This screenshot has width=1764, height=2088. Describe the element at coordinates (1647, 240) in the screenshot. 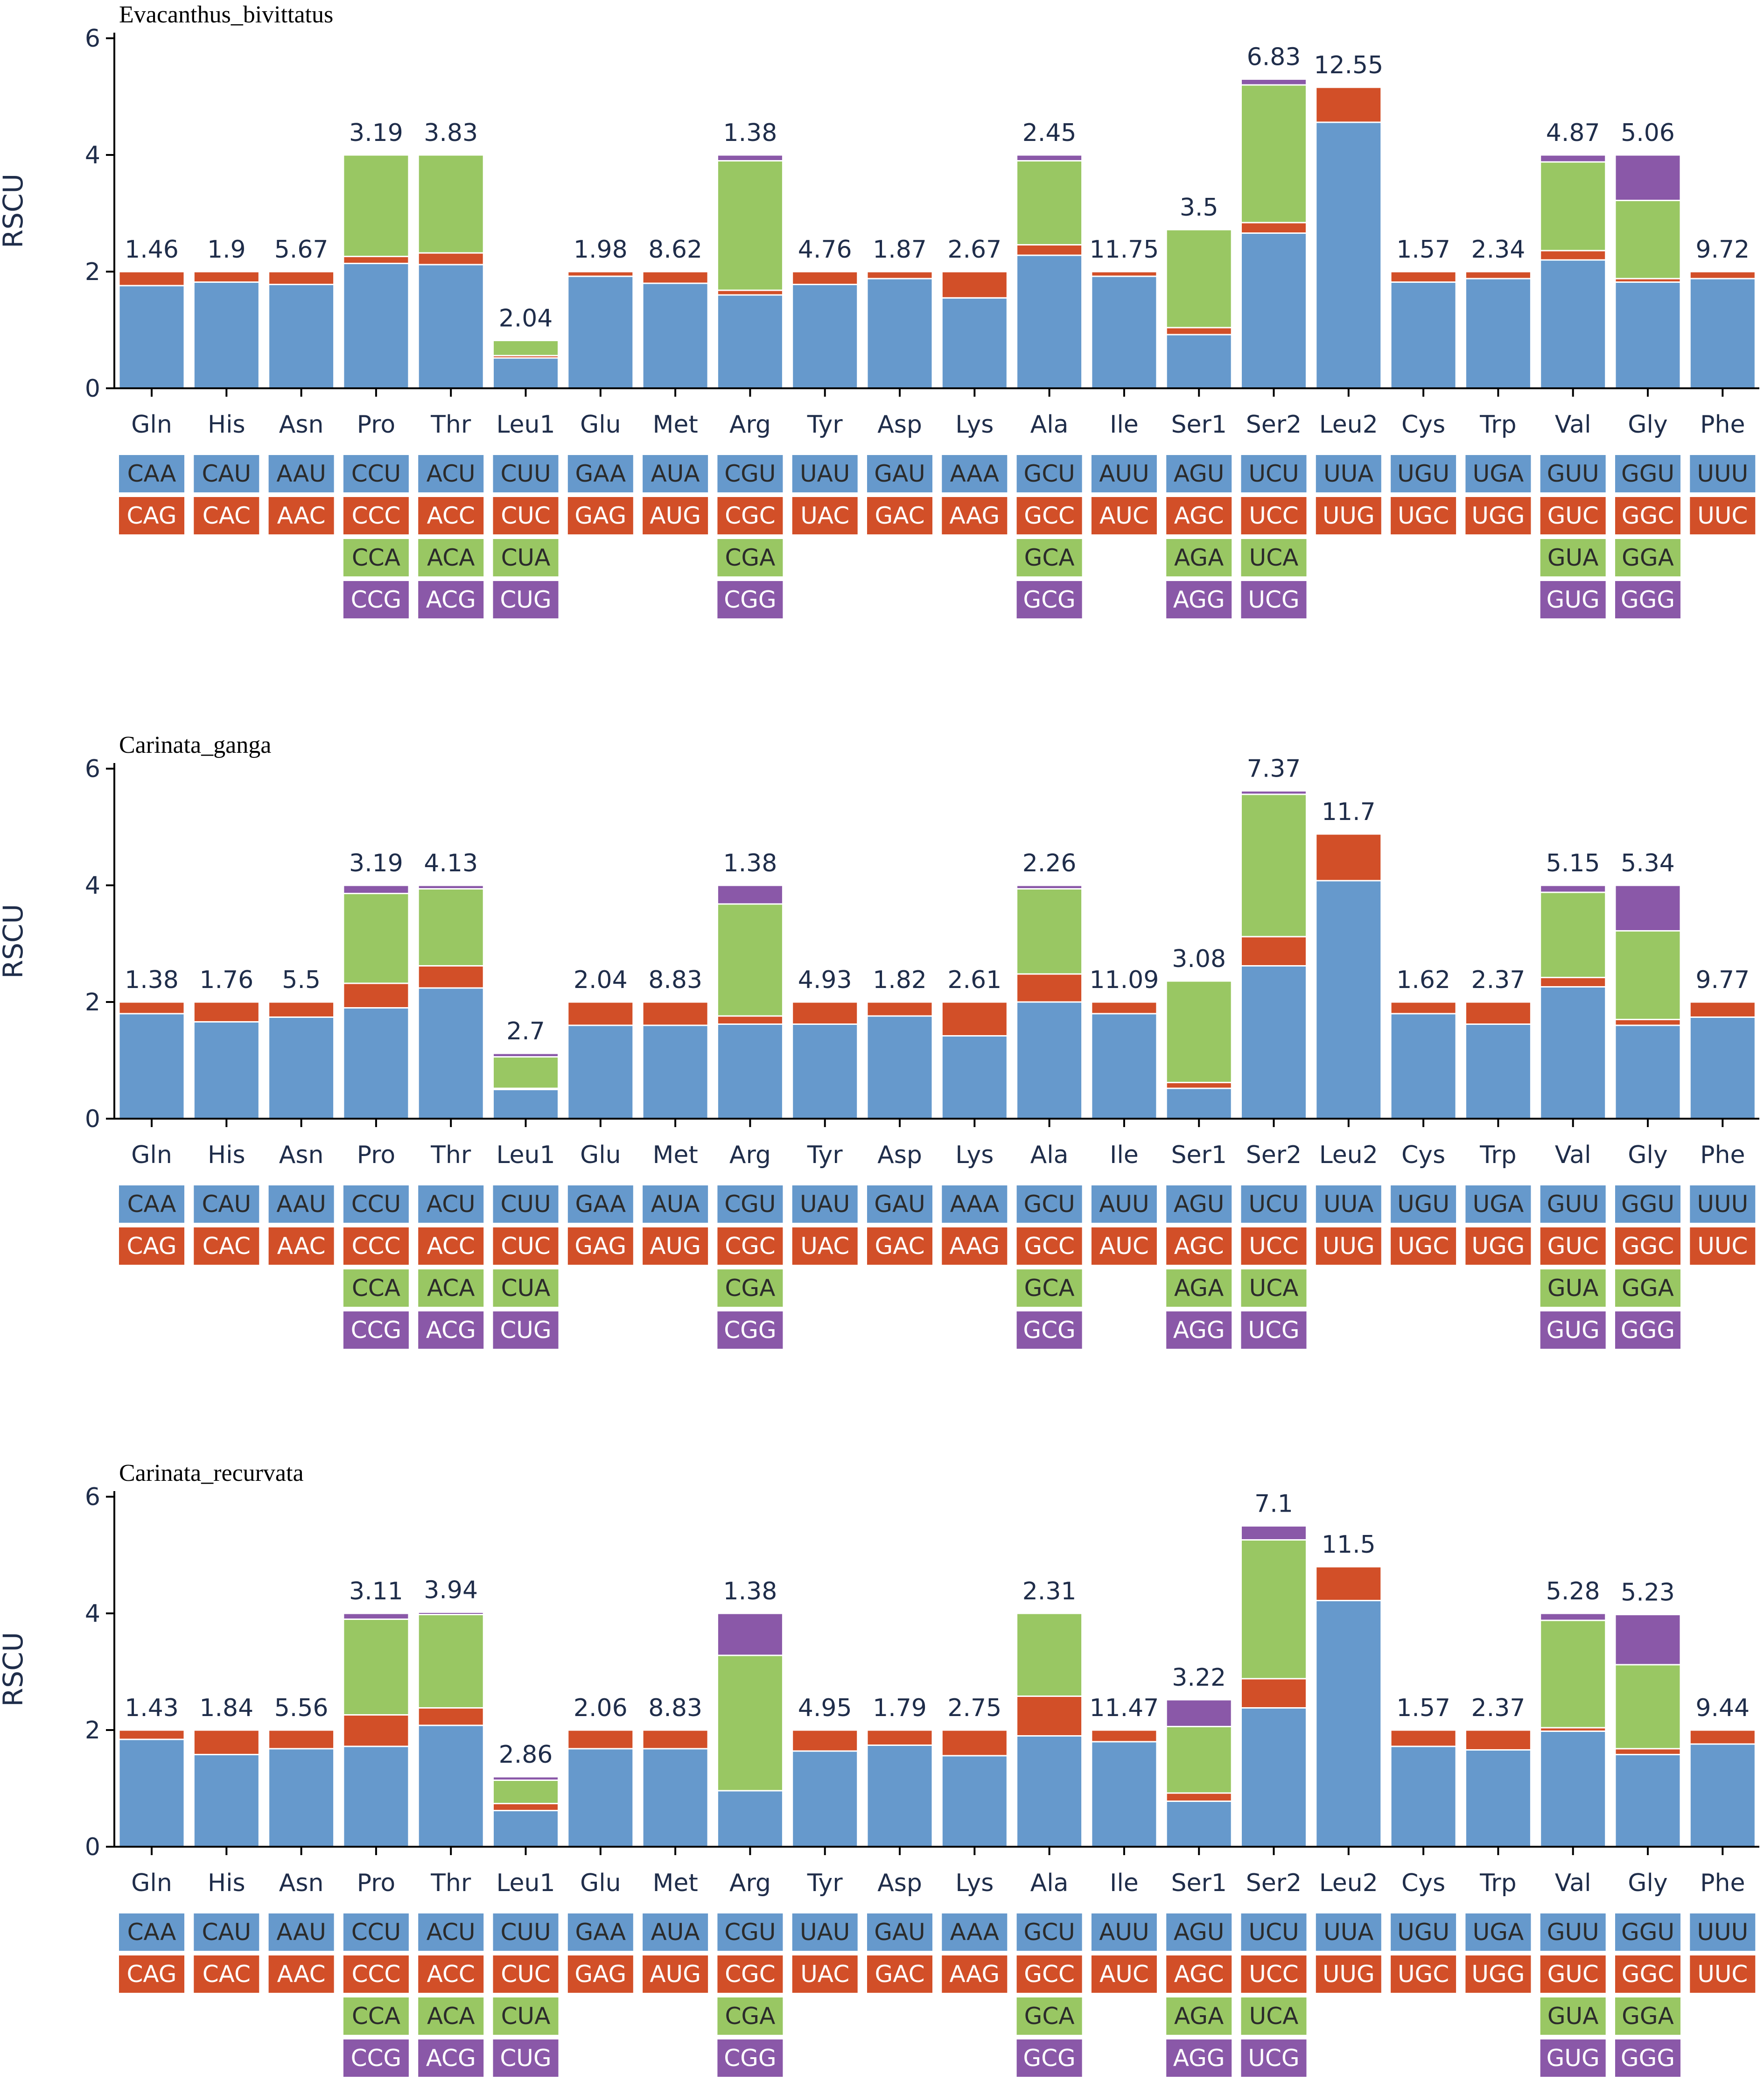

I see `bar-segment-Gly-GGA` at that location.